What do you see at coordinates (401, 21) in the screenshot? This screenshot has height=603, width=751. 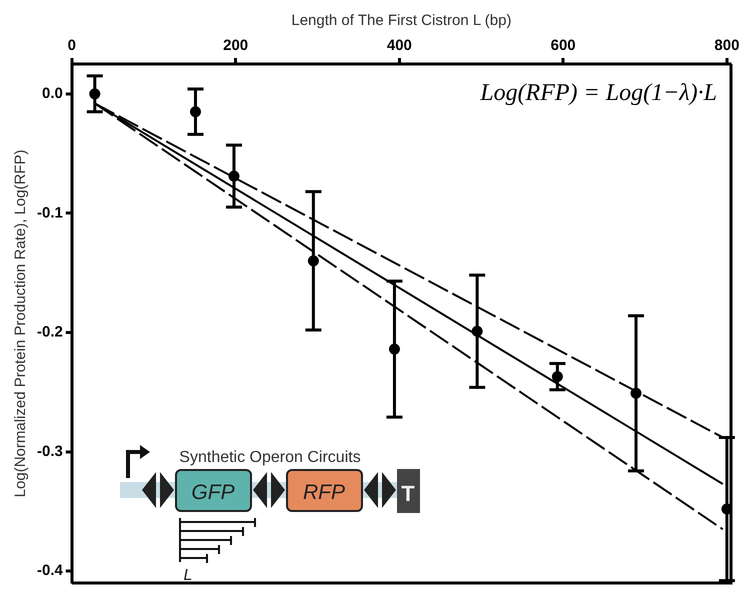 I see `x-axis-title: Length of The First Cistron L (bp)` at bounding box center [401, 21].